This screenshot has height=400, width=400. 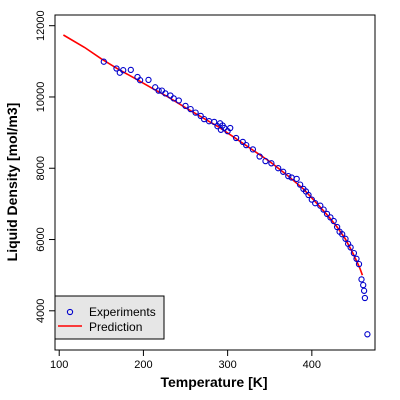 What do you see at coordinates (41, 25) in the screenshot?
I see `y-tick-label: 12000` at bounding box center [41, 25].